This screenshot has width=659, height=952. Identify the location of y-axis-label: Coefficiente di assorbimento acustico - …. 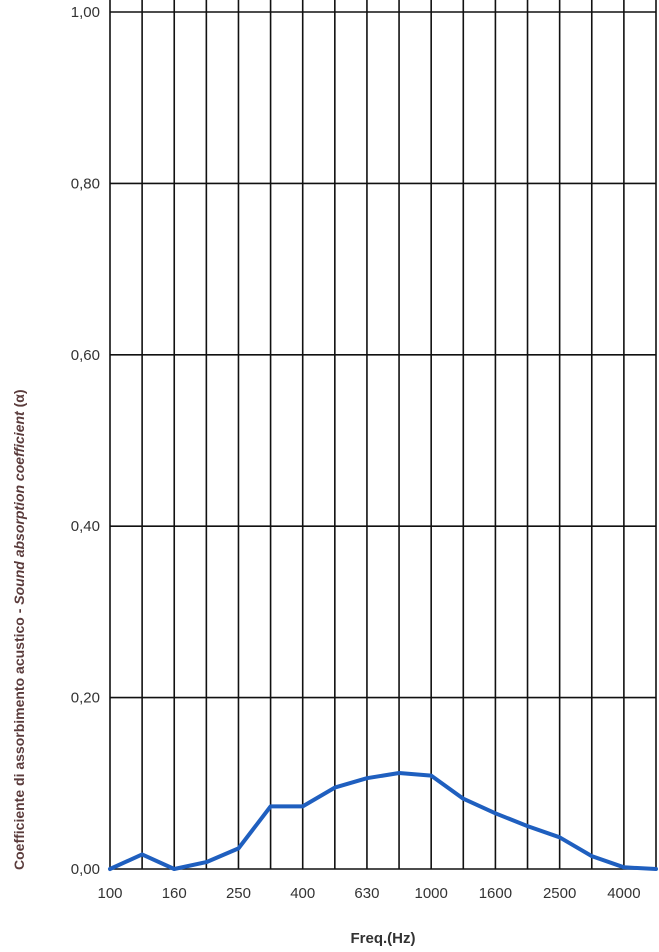
(19, 629).